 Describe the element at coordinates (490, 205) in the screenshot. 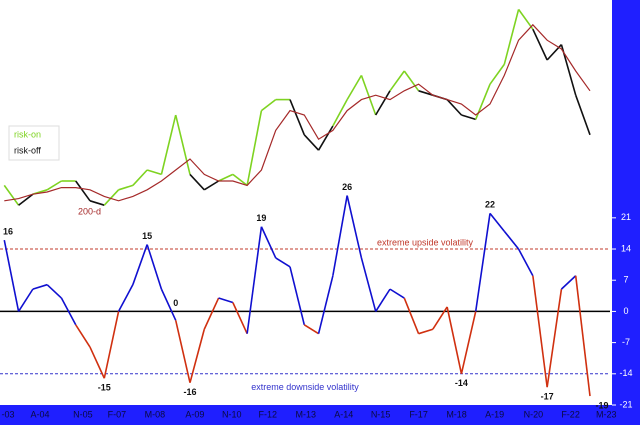

I see `annotation: 22` at that location.